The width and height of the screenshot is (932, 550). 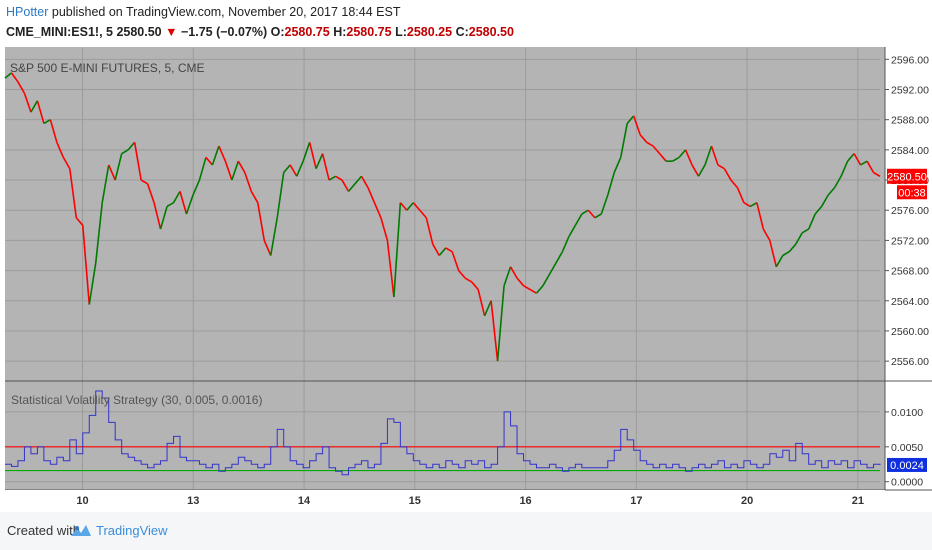 I want to click on x-tick-label: 14, so click(x=304, y=501).